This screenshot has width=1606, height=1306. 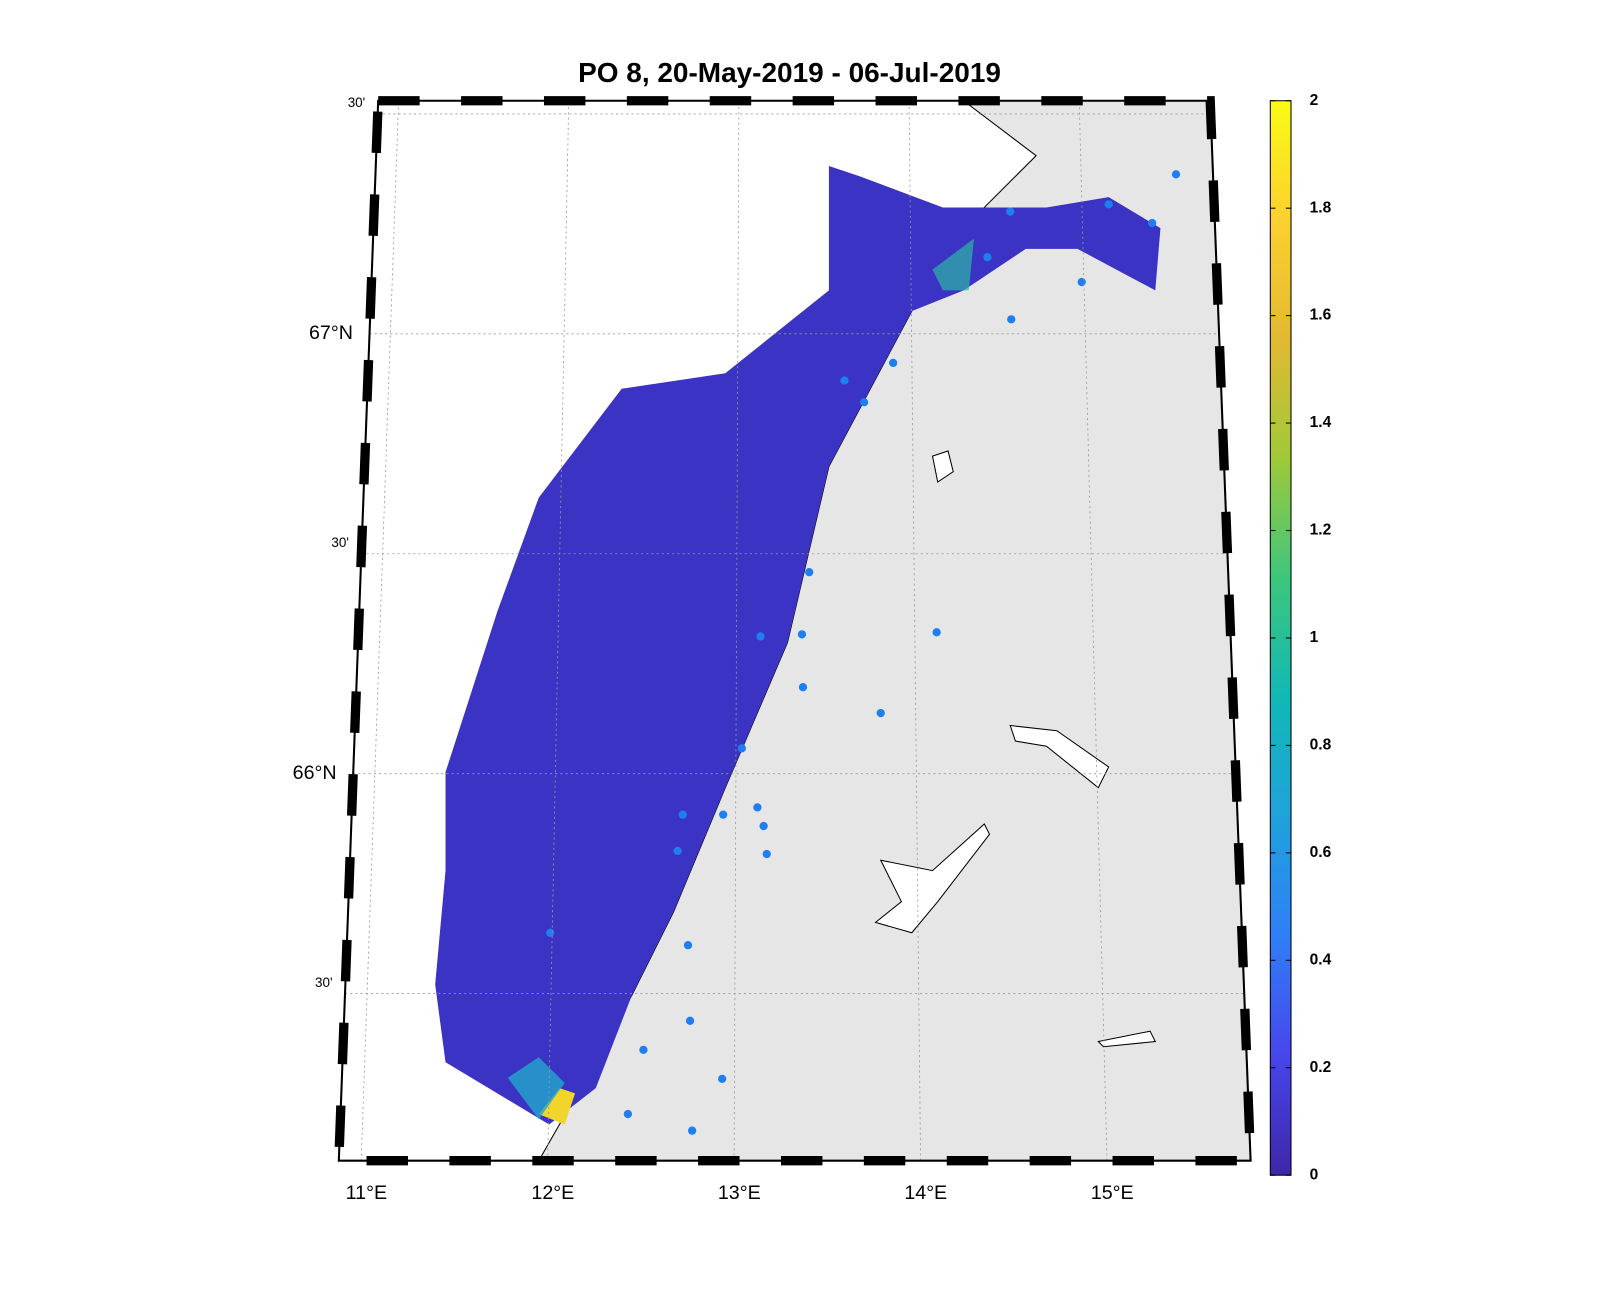 I want to click on colorbar-tick-label: 0, so click(x=1314, y=1174).